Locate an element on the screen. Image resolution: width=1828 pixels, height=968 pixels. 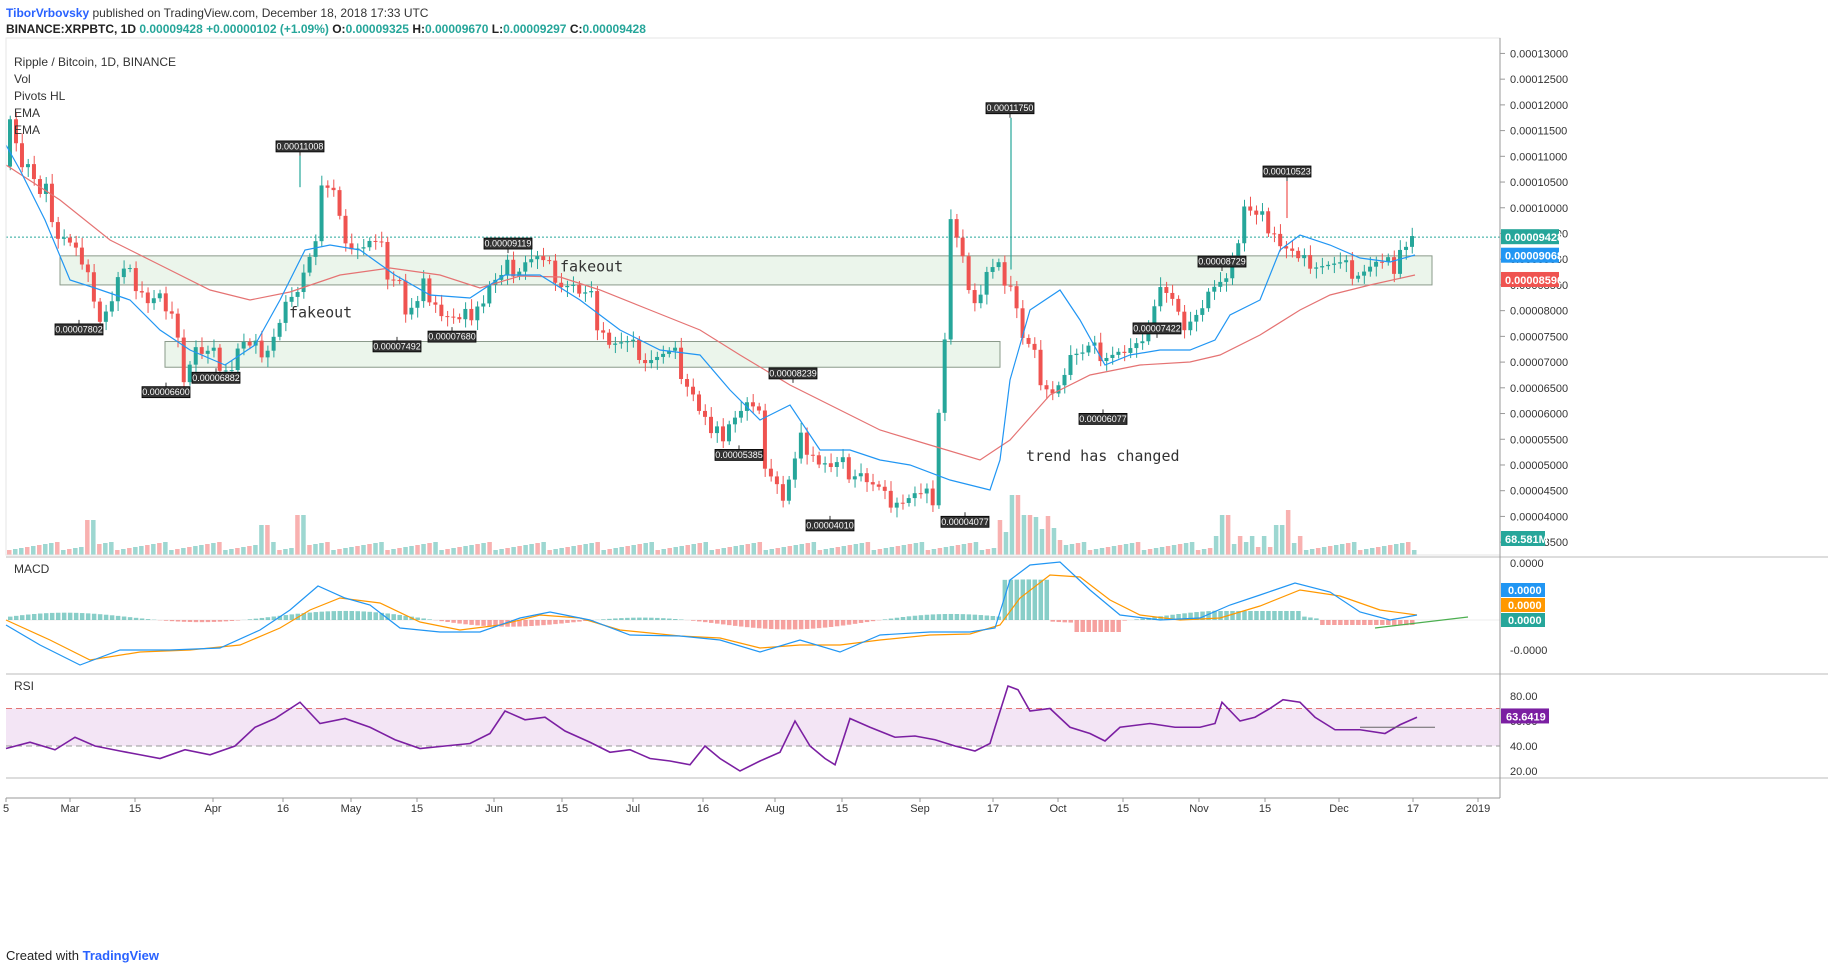
macd-trendline is located at coordinates (1421, 622).